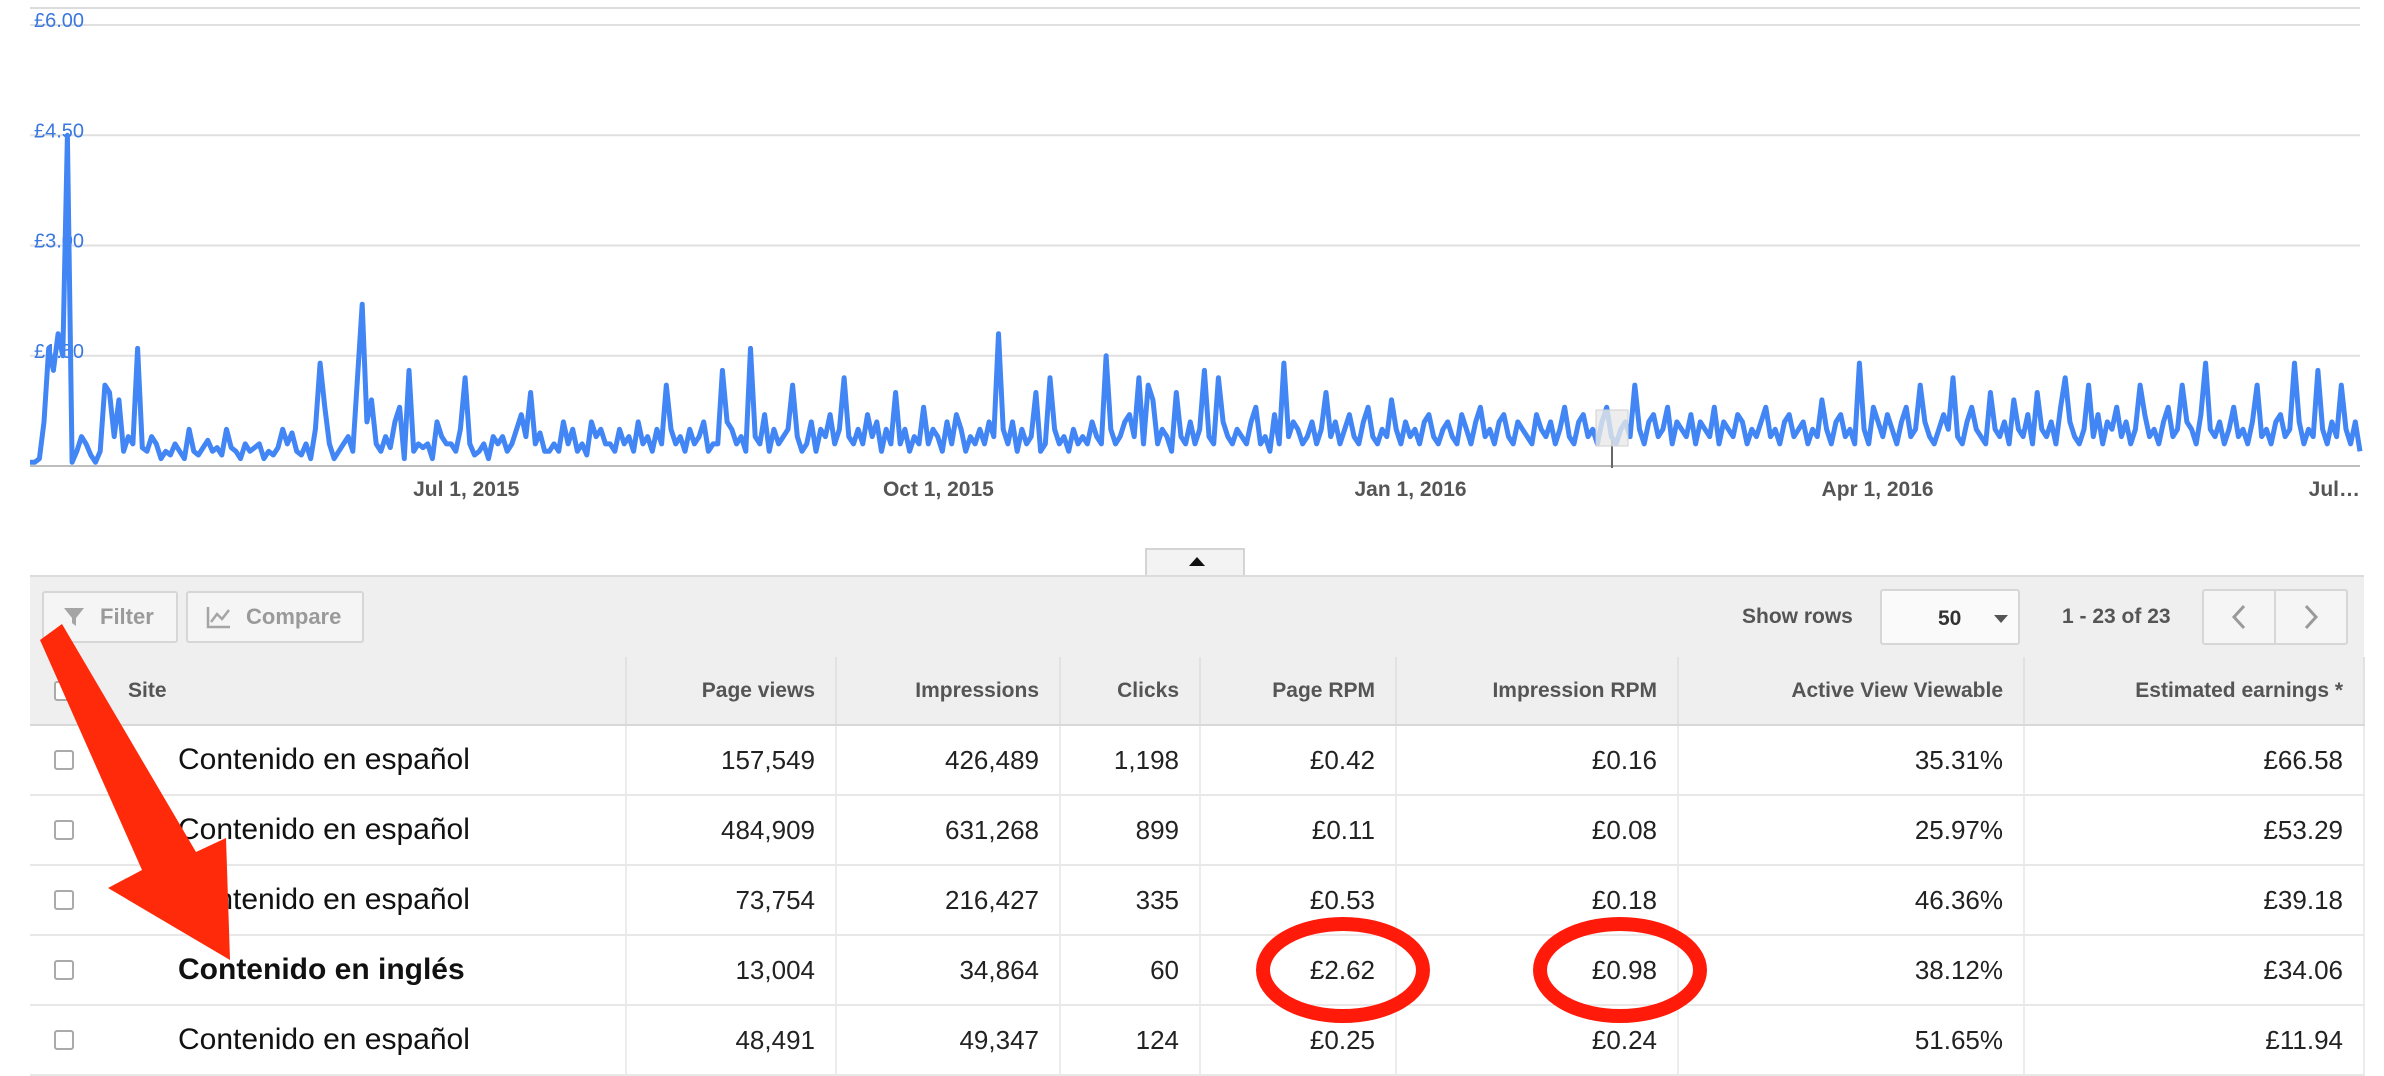 The image size is (2384, 1076). I want to click on column-header-label: Site, so click(147, 690).